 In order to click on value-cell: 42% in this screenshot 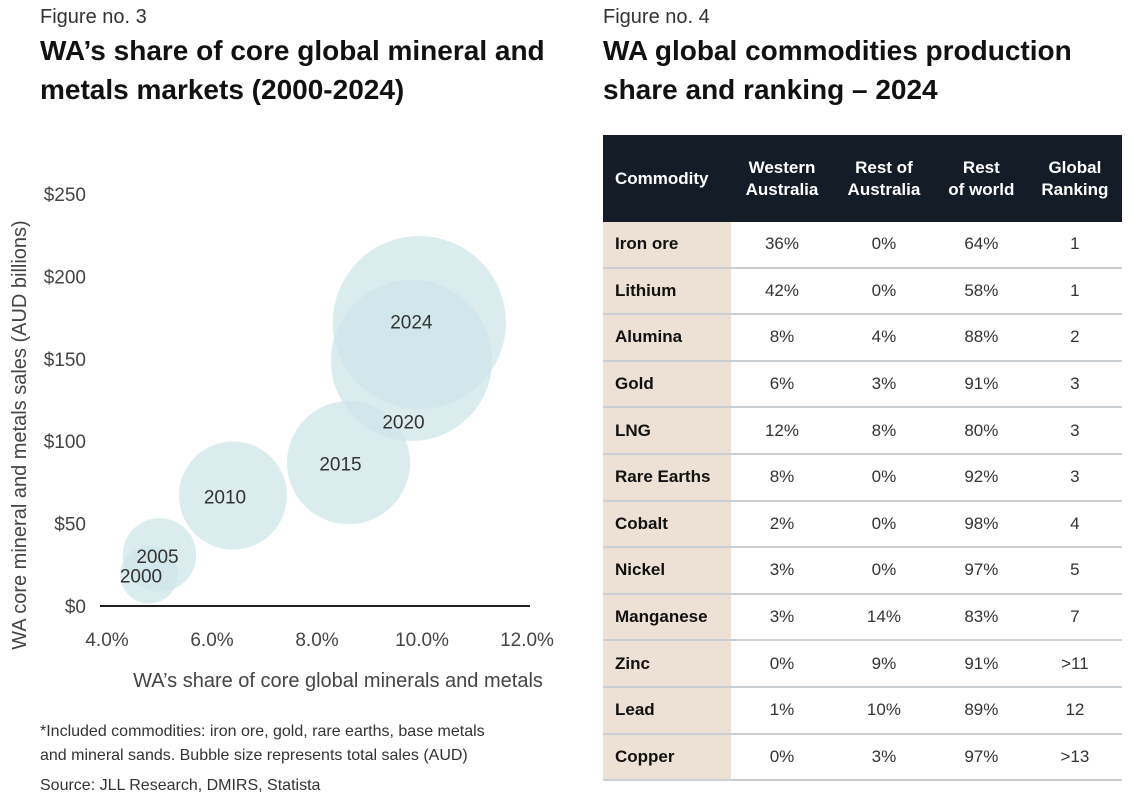, I will do `click(782, 291)`.